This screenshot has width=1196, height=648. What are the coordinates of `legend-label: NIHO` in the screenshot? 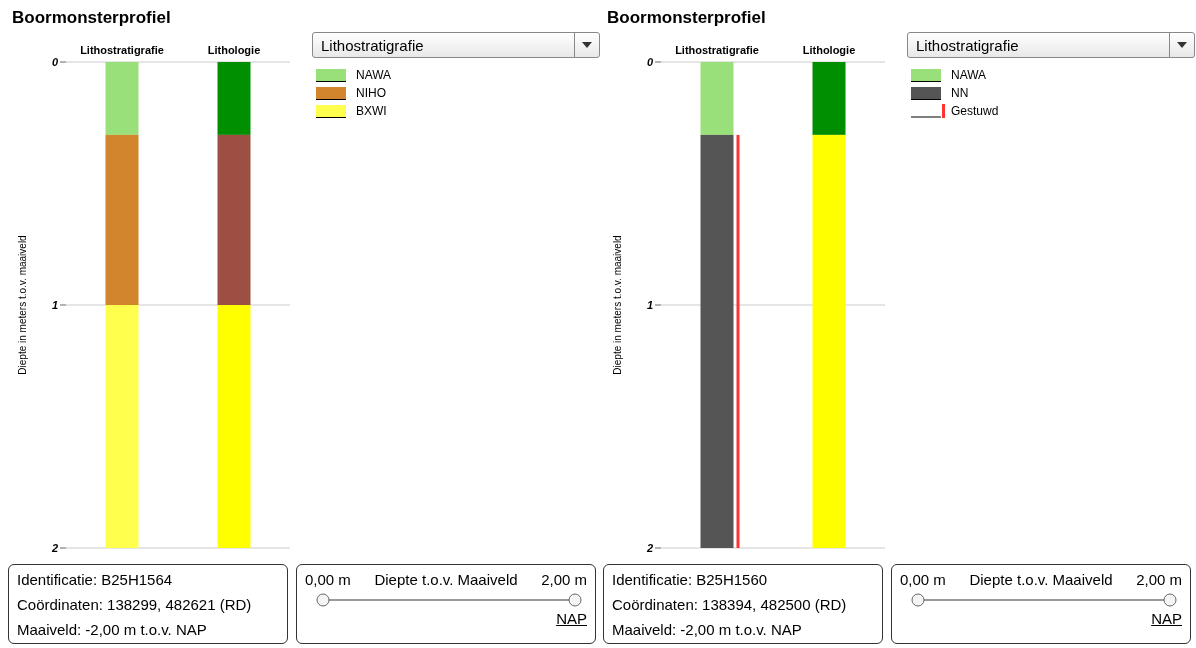 It's located at (371, 93).